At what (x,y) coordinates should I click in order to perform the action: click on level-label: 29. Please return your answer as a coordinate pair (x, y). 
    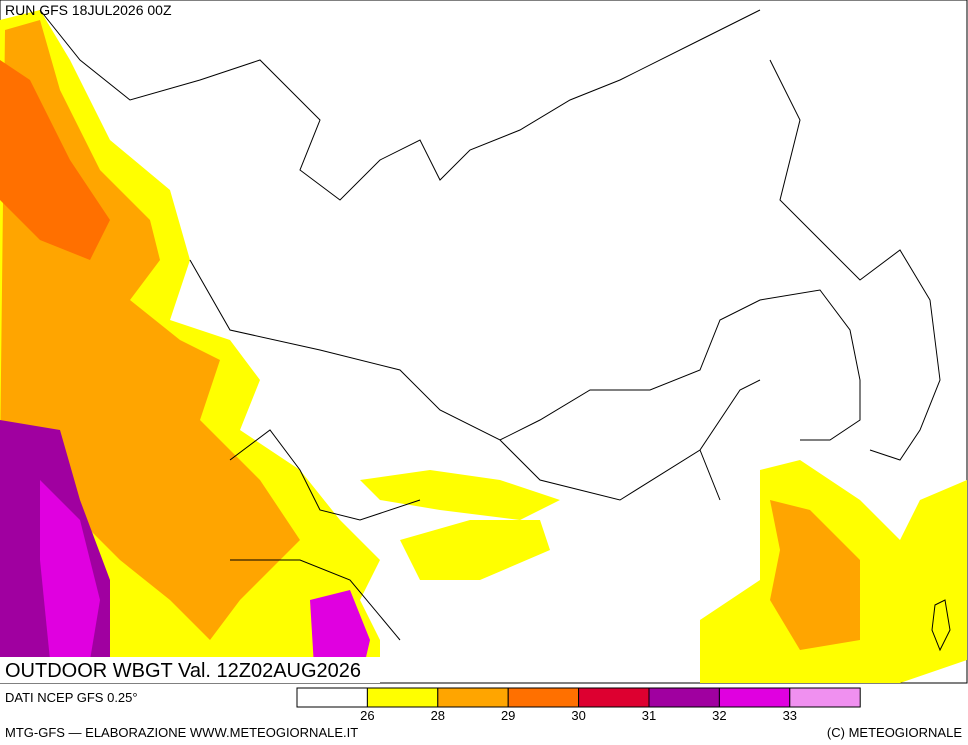
    Looking at the image, I should click on (508, 715).